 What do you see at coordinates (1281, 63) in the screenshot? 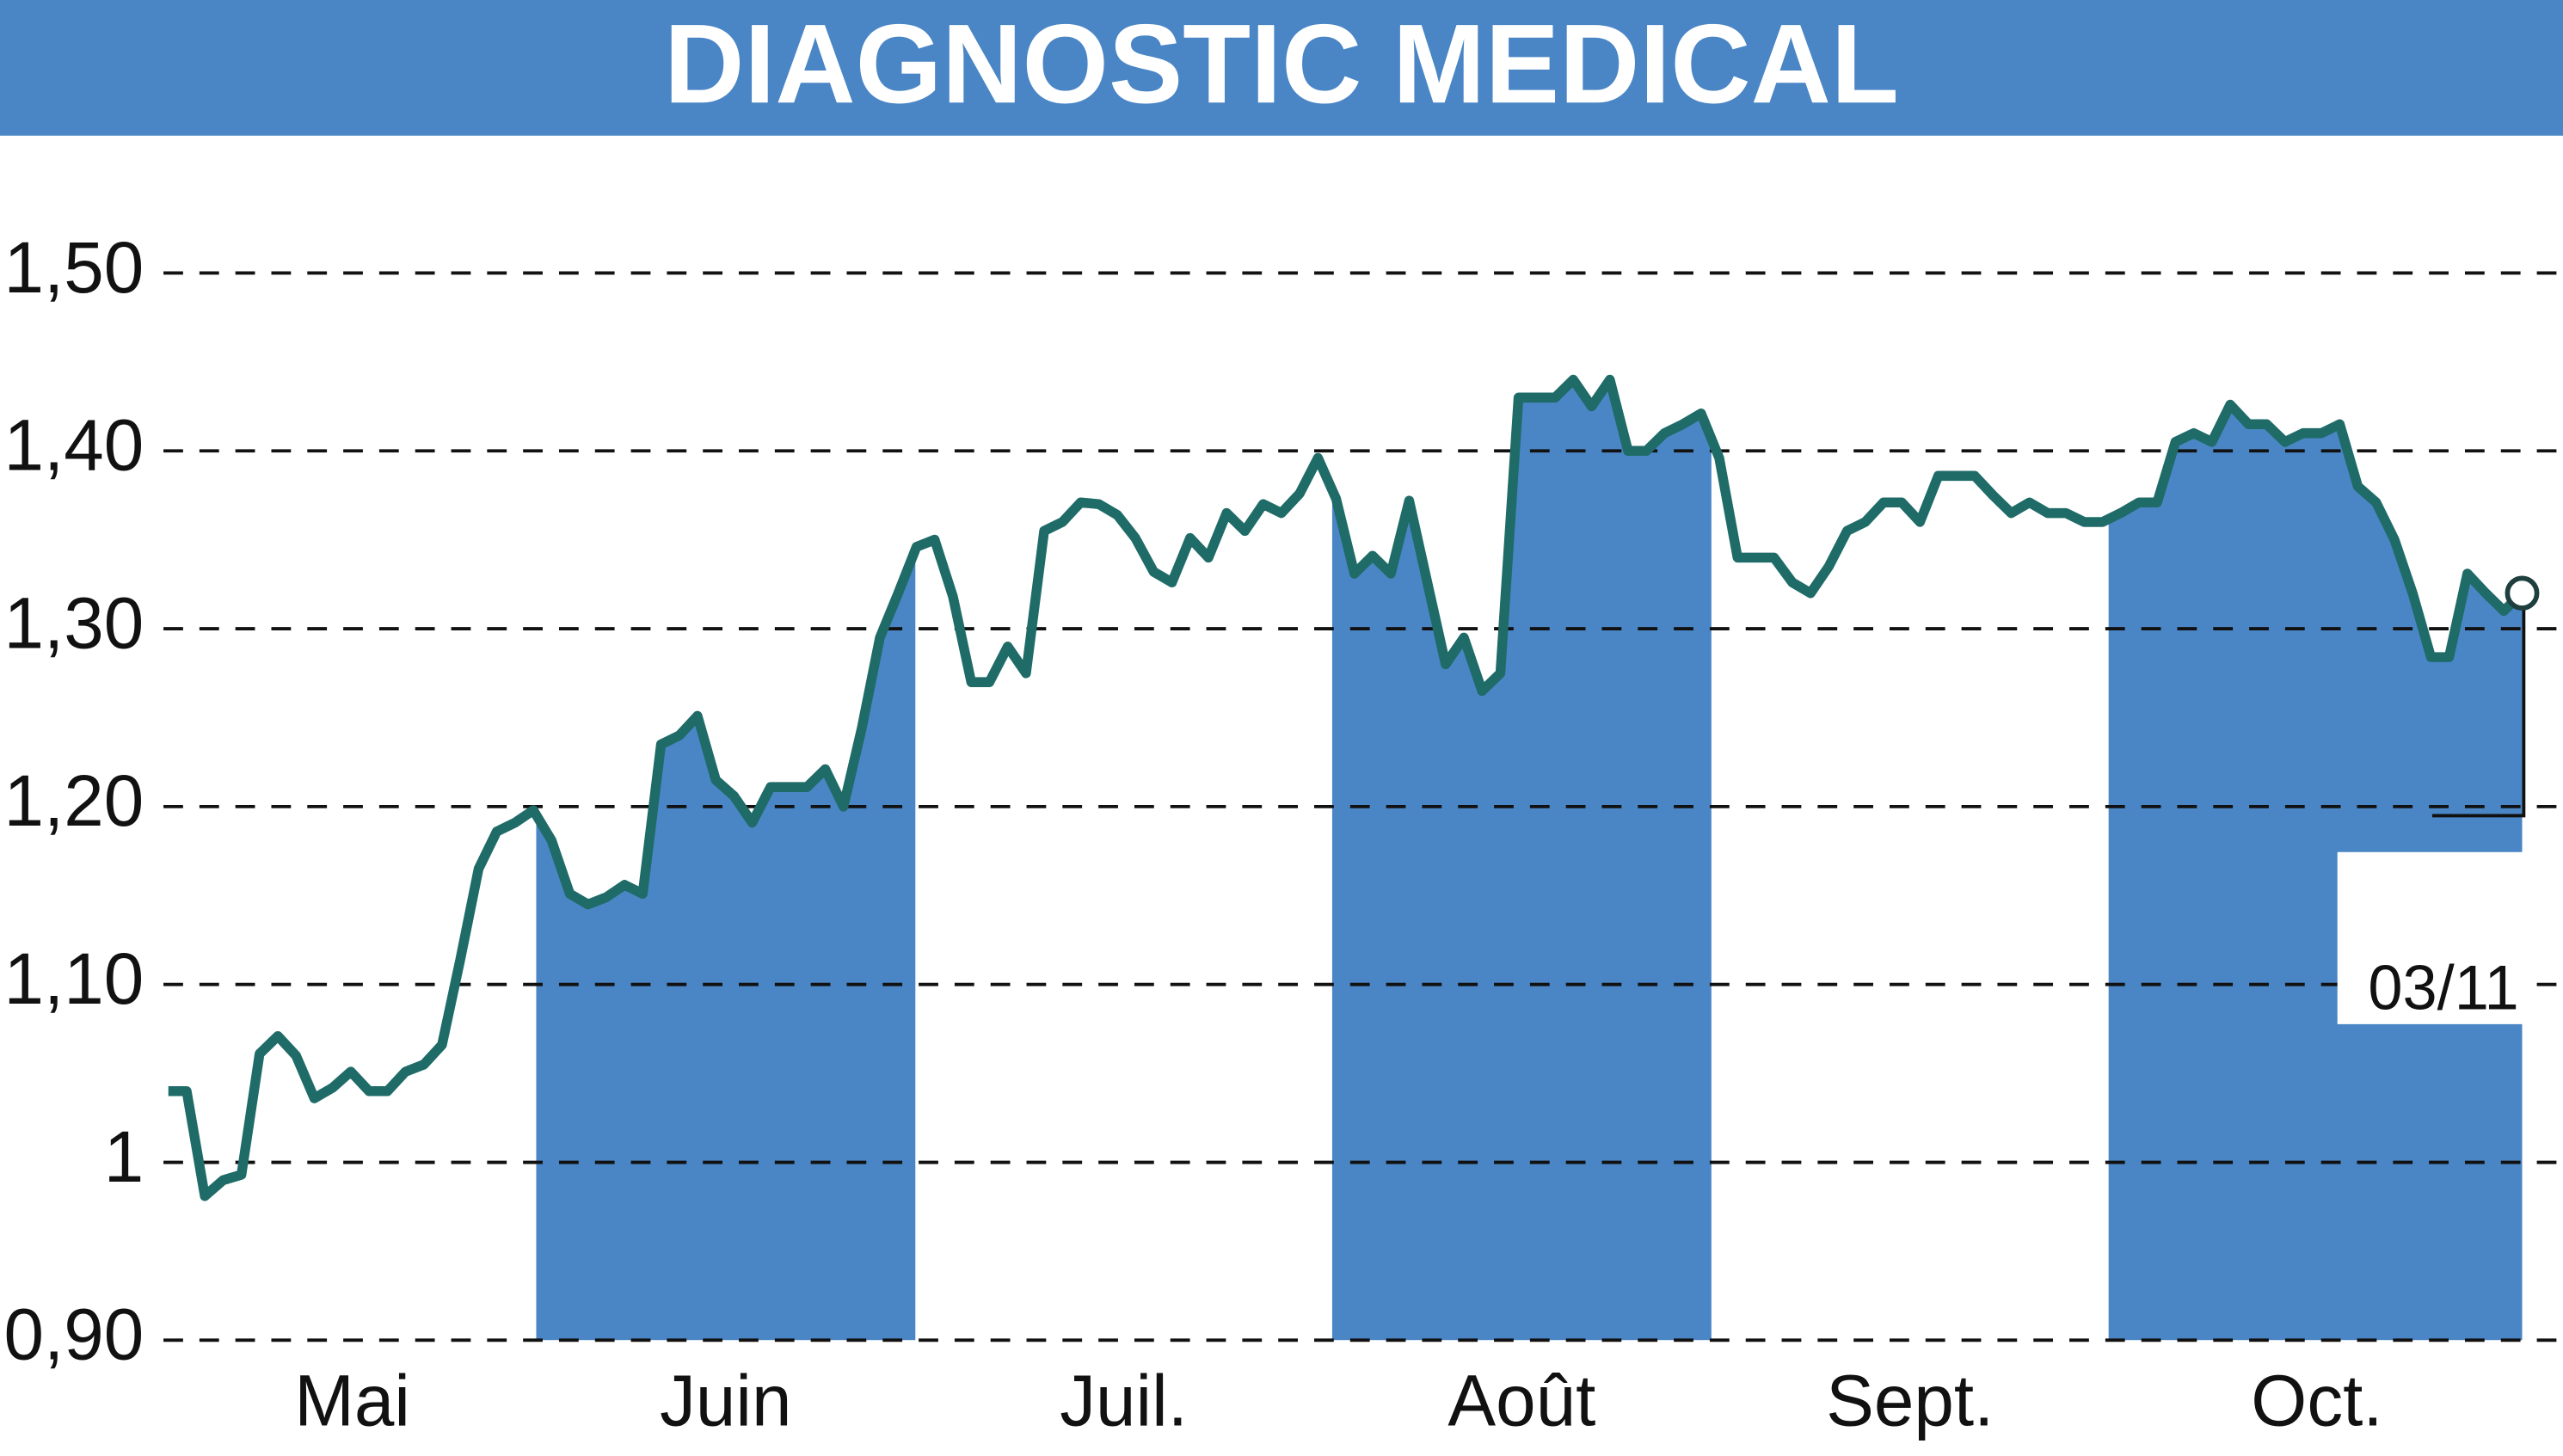
I see `chart-title: DIAGNOSTIC MEDICAL` at bounding box center [1281, 63].